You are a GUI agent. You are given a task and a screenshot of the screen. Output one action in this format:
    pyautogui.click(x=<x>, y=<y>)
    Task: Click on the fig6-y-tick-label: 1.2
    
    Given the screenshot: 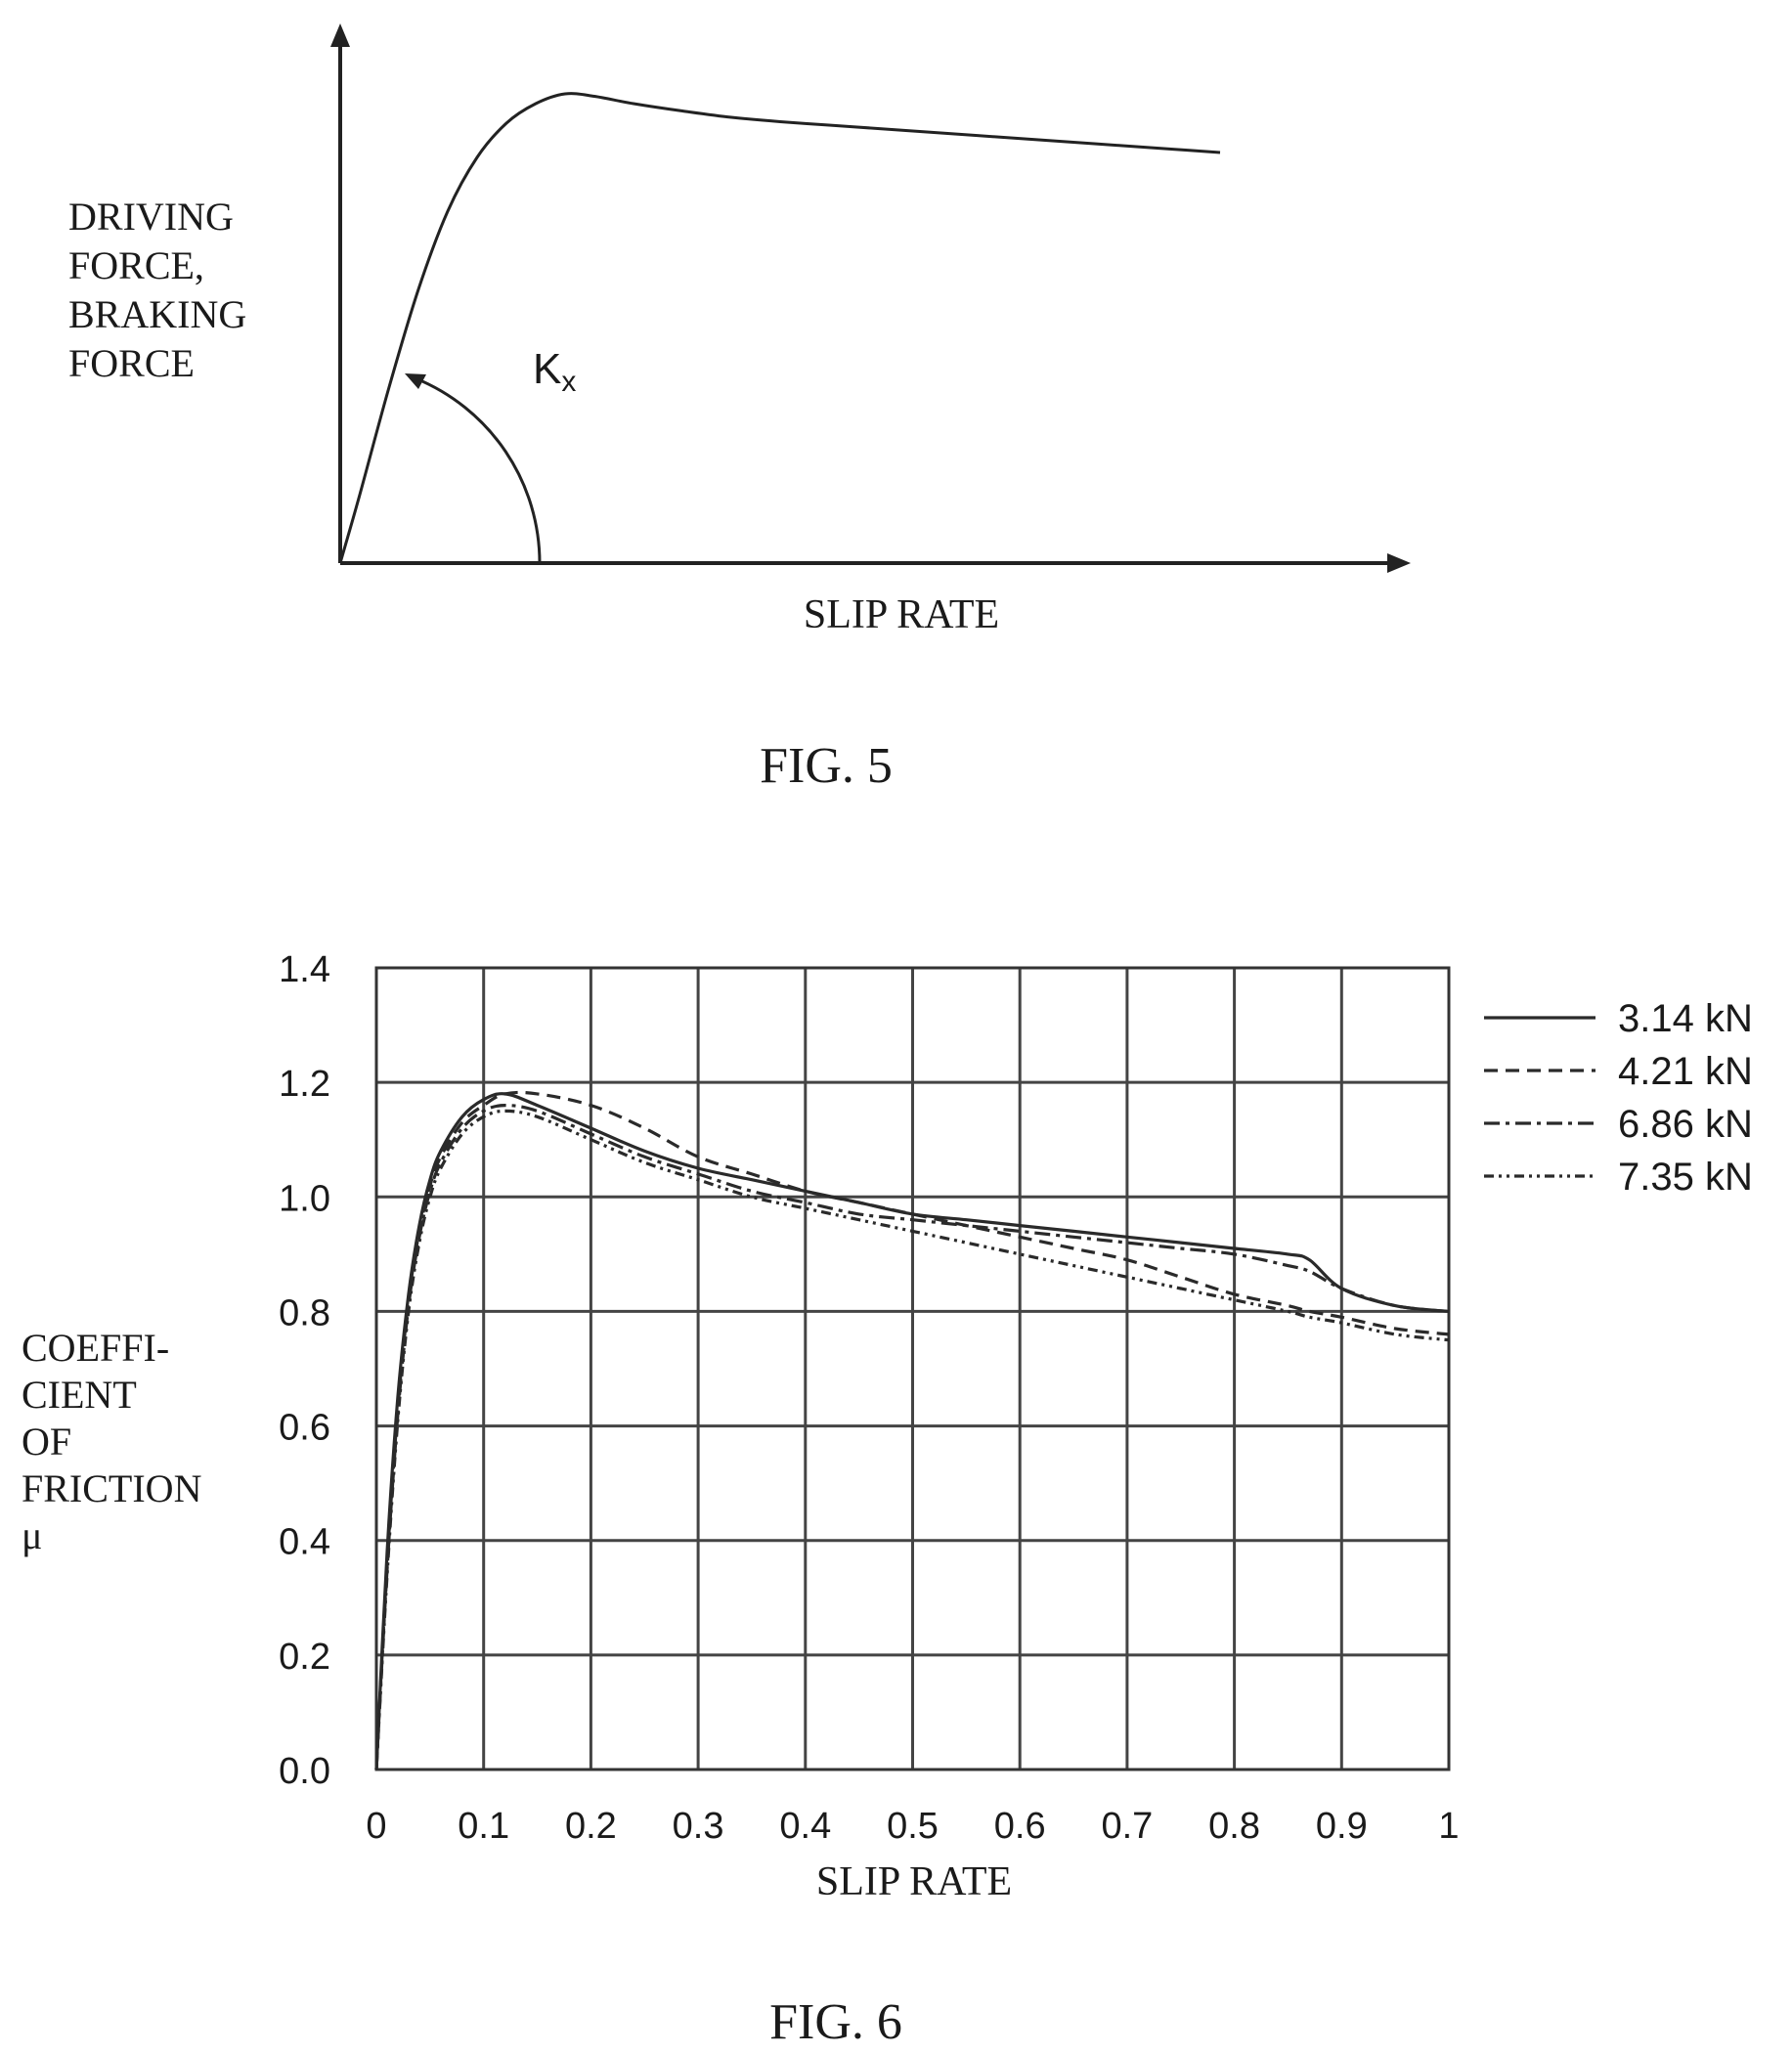 What is the action you would take?
    pyautogui.click(x=304, y=1085)
    